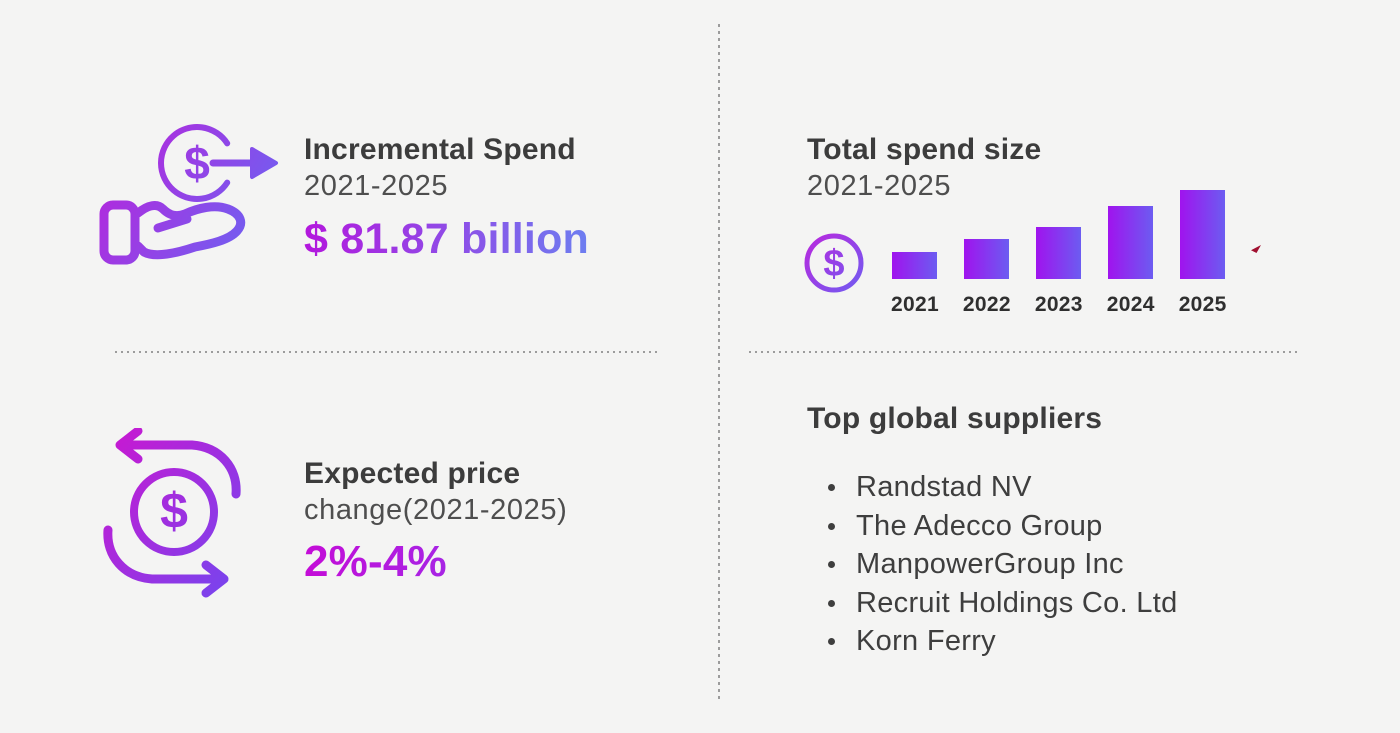  I want to click on expected-price-subtitle: change(2021-2025), so click(436, 510).